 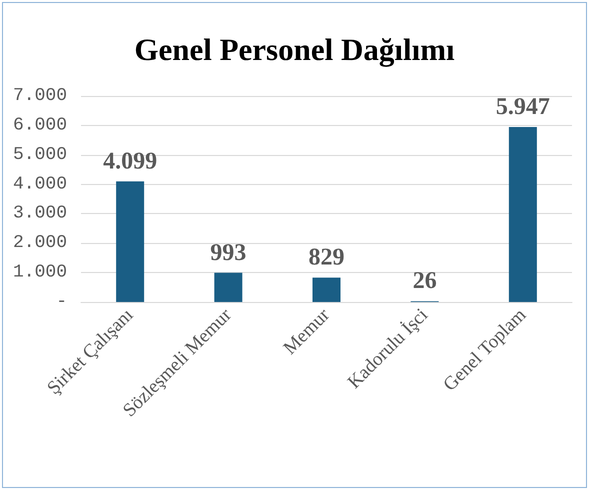 What do you see at coordinates (39, 243) in the screenshot?
I see `y-tick-label: 2.000` at bounding box center [39, 243].